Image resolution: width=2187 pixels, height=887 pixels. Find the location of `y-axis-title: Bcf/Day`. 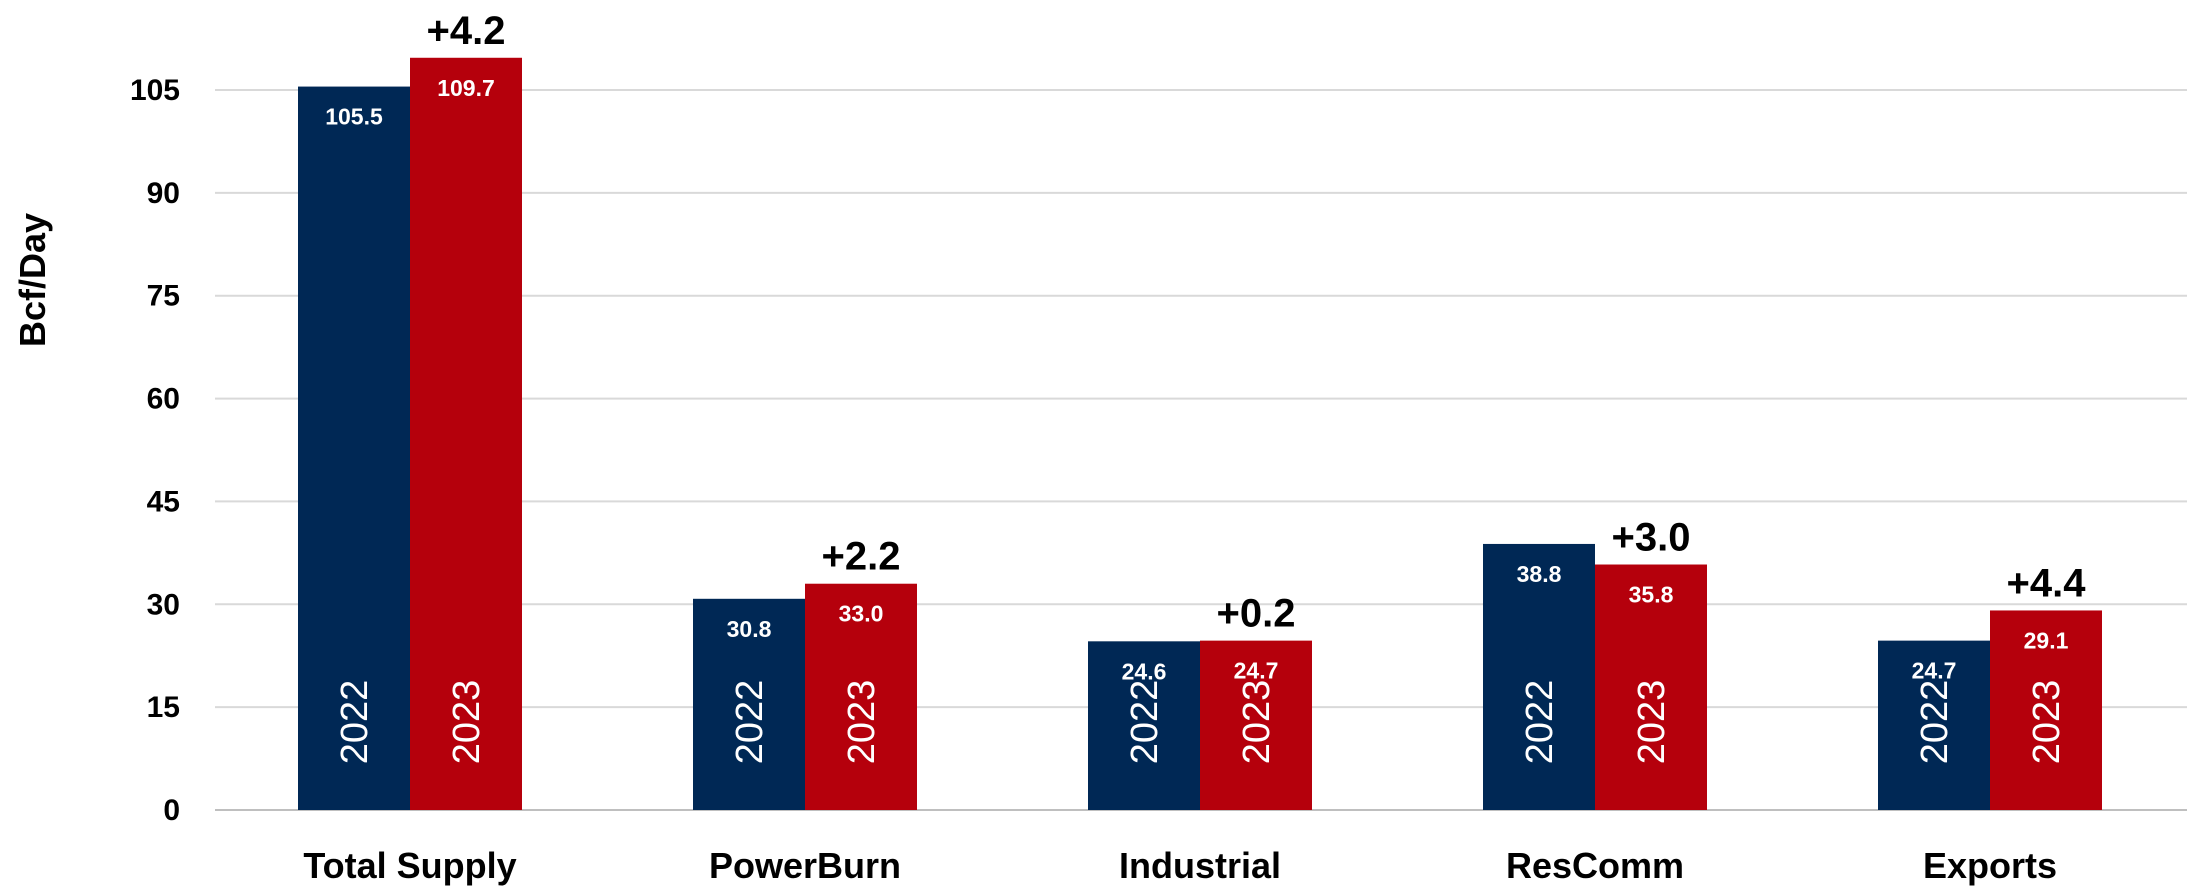

y-axis-title: Bcf/Day is located at coordinates (32, 280).